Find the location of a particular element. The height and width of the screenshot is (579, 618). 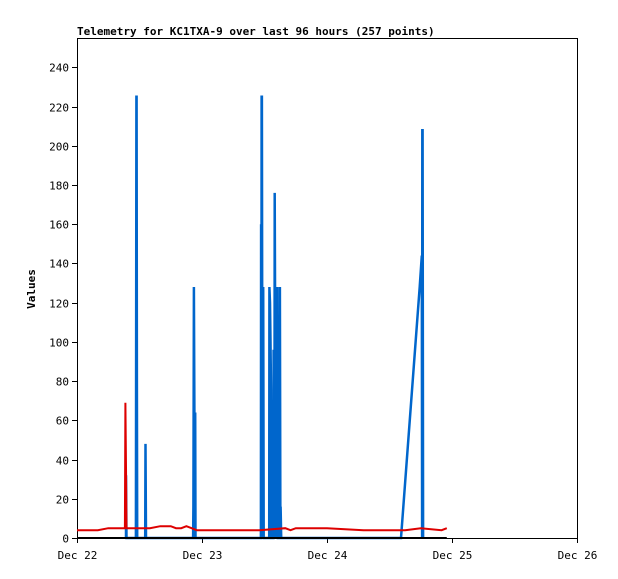

y-tick-label: 40 is located at coordinates (62, 461).